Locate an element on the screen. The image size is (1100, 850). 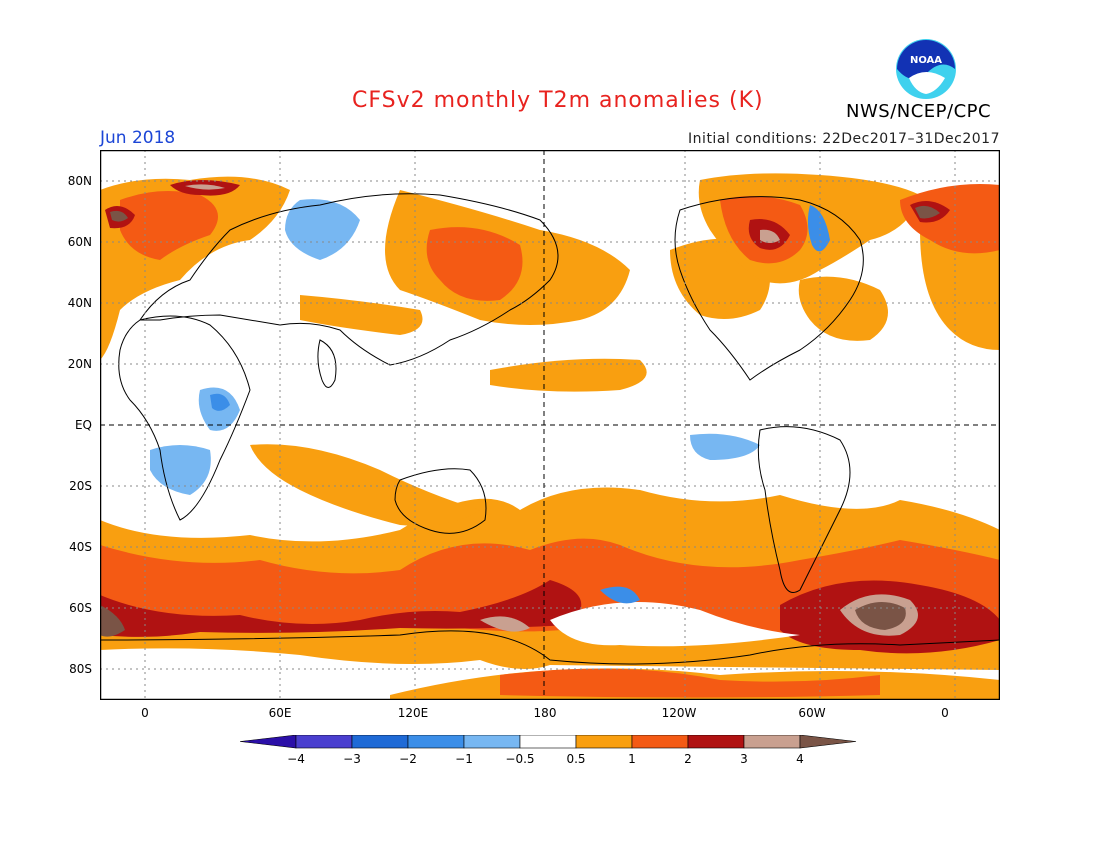
y-tick-60n: 60N is located at coordinates (79, 242).